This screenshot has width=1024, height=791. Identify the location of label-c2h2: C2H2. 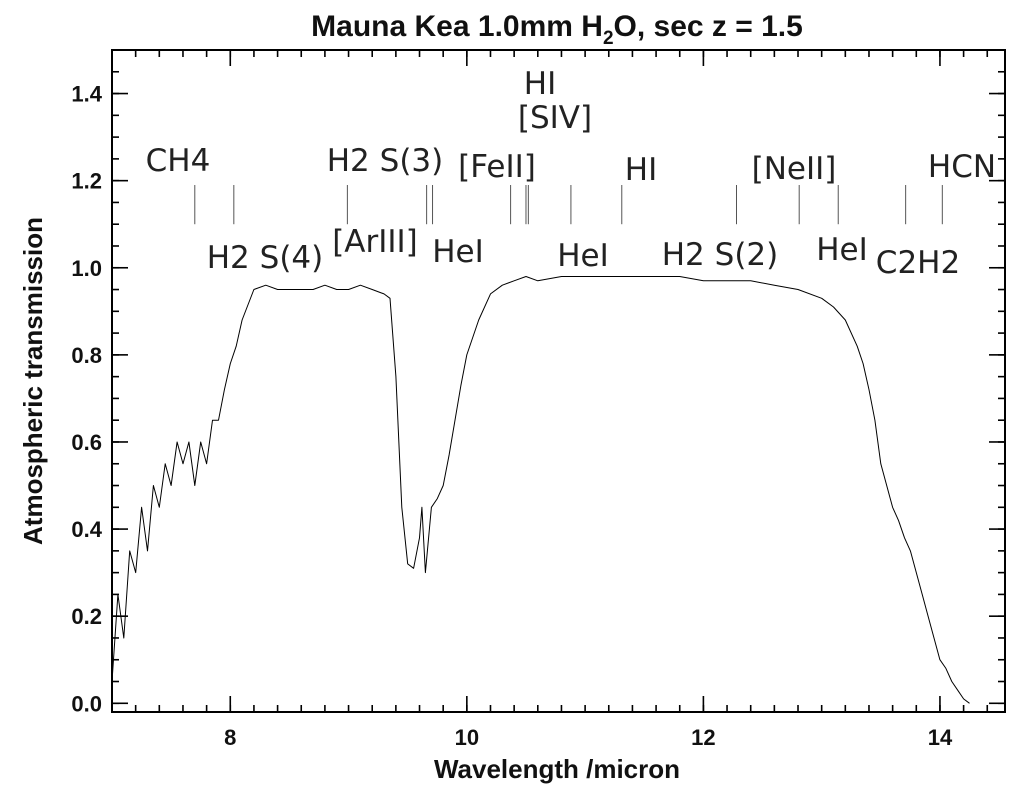
(918, 263).